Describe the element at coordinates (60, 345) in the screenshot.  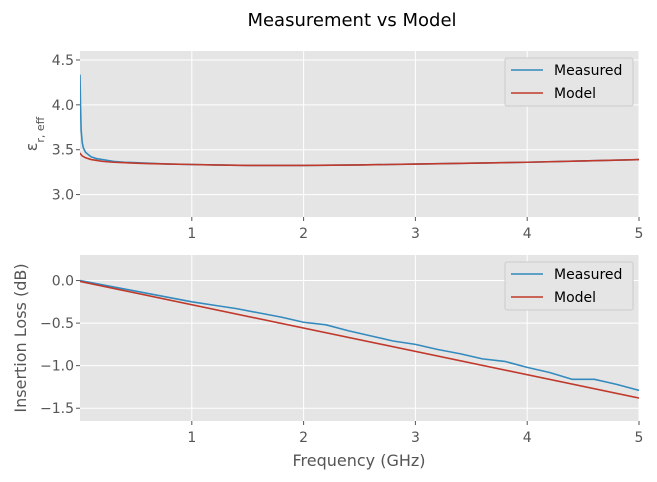
I see `bottom-y-ticks: 0.0 −0.5 −1.0 −1.5` at that location.